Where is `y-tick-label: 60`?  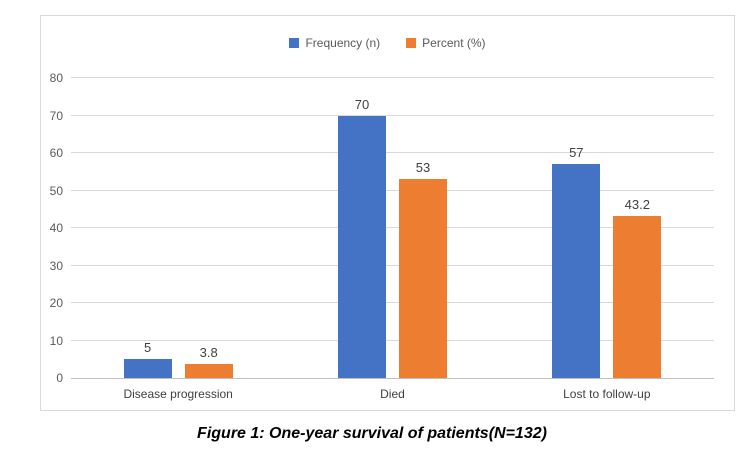
y-tick-label: 60 is located at coordinates (56, 153).